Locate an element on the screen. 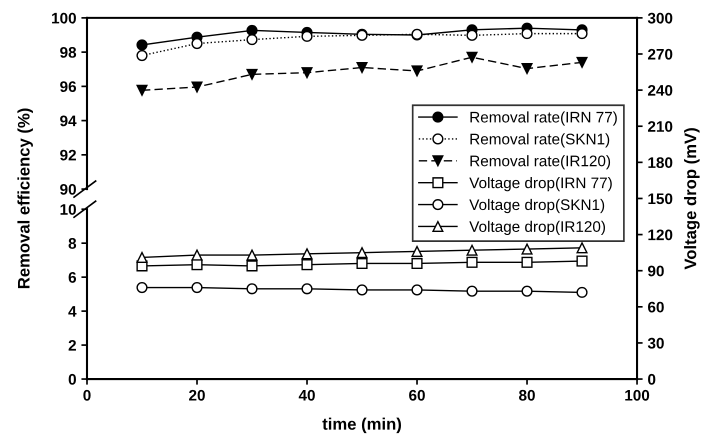  legend-label: Voltage drop(IRN 77) is located at coordinates (540, 184).